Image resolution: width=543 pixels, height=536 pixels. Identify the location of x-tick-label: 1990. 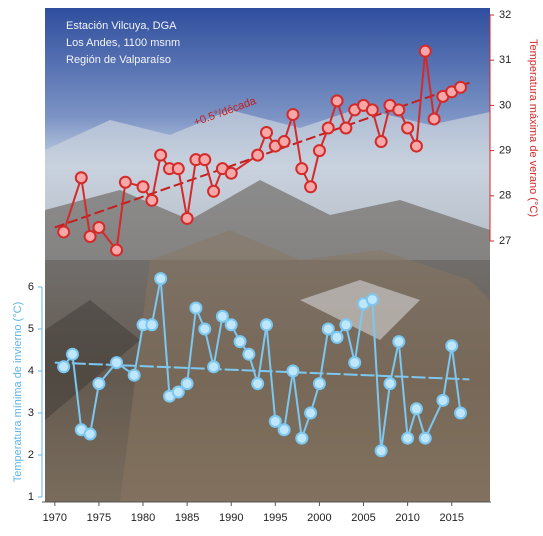
(231, 518).